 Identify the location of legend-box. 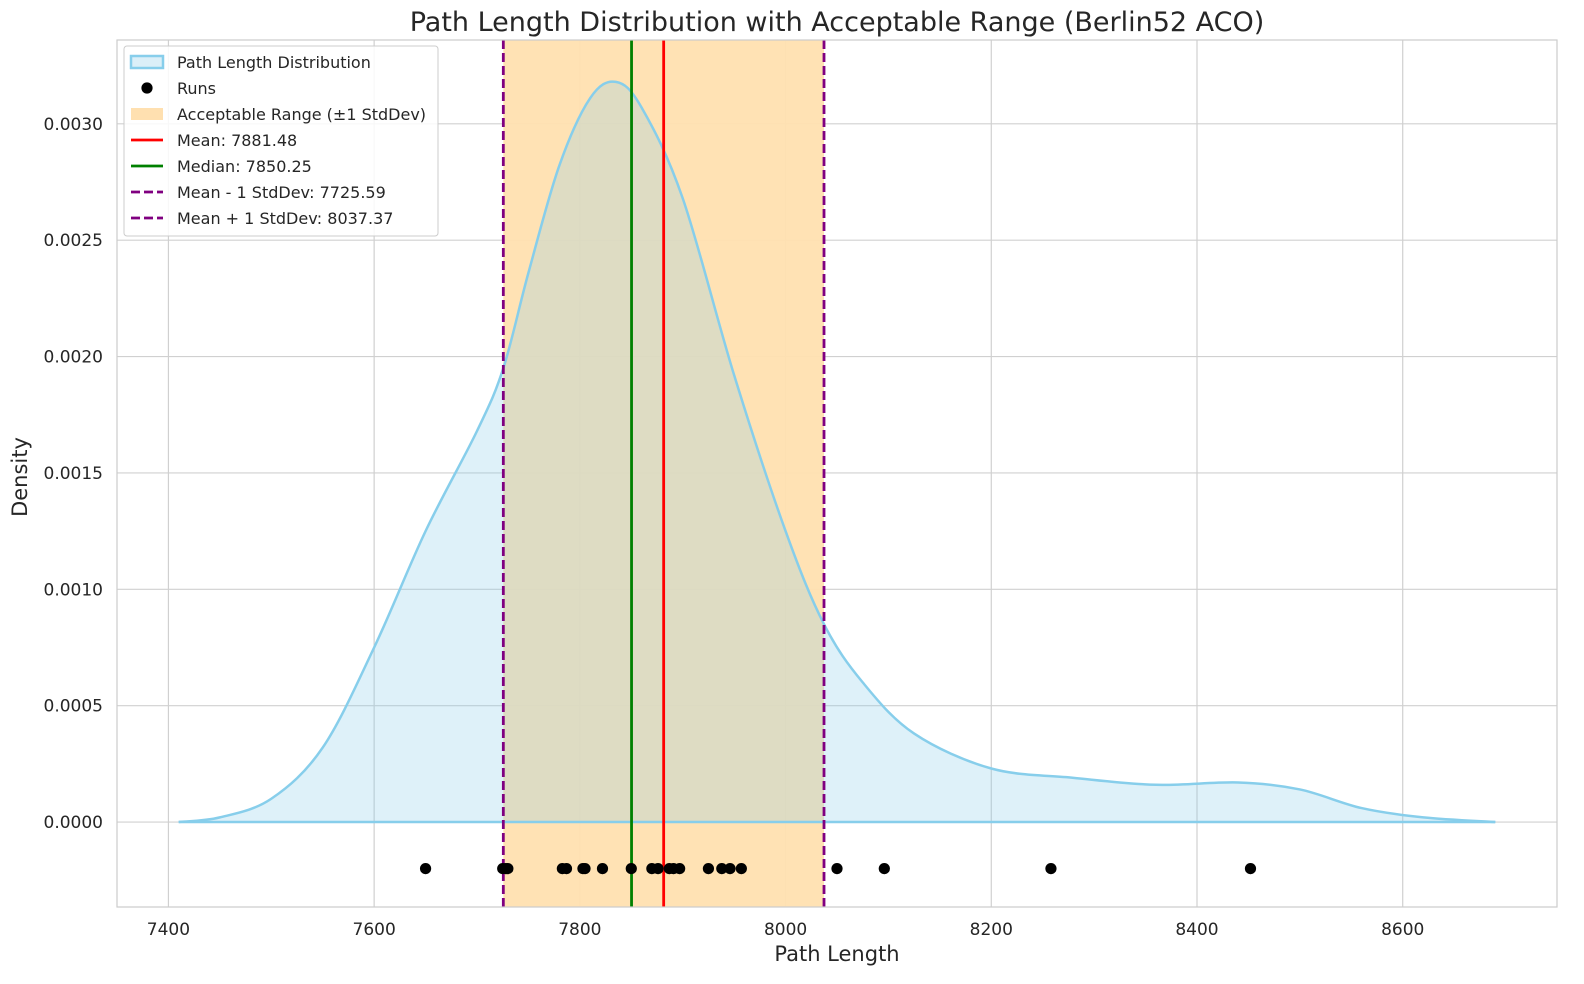
(281, 141).